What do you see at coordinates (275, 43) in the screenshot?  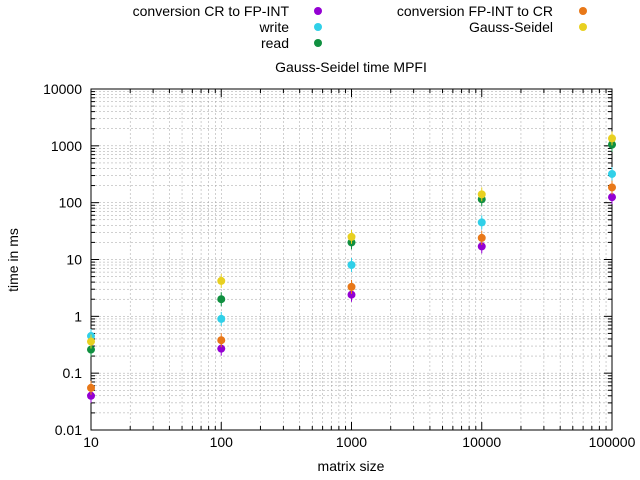 I see `legend-label: read` at bounding box center [275, 43].